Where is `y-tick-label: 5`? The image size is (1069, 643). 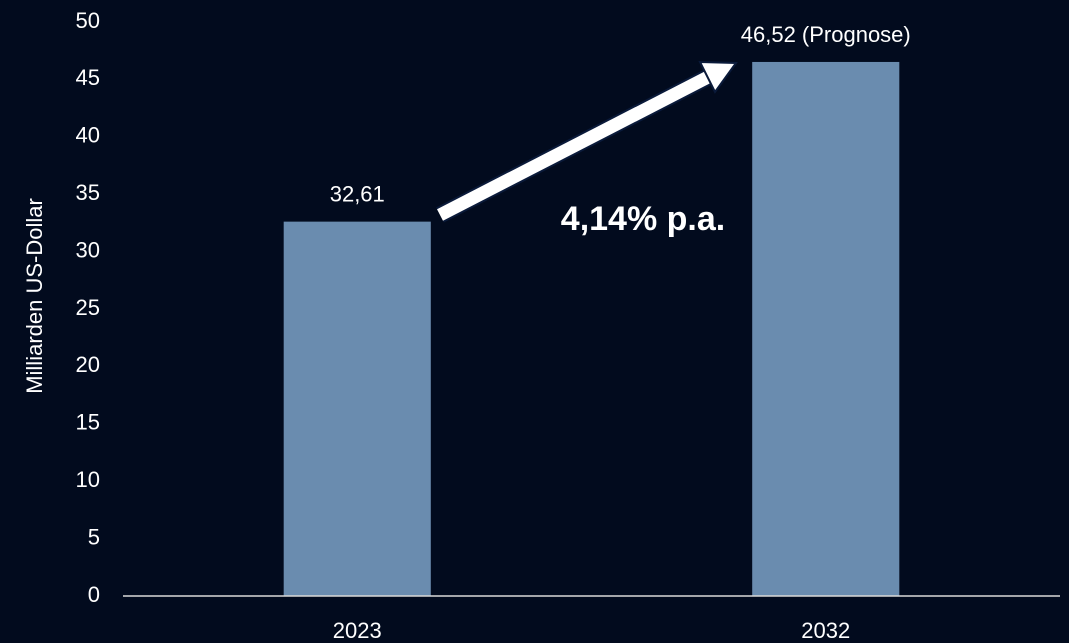 y-tick-label: 5 is located at coordinates (94, 536).